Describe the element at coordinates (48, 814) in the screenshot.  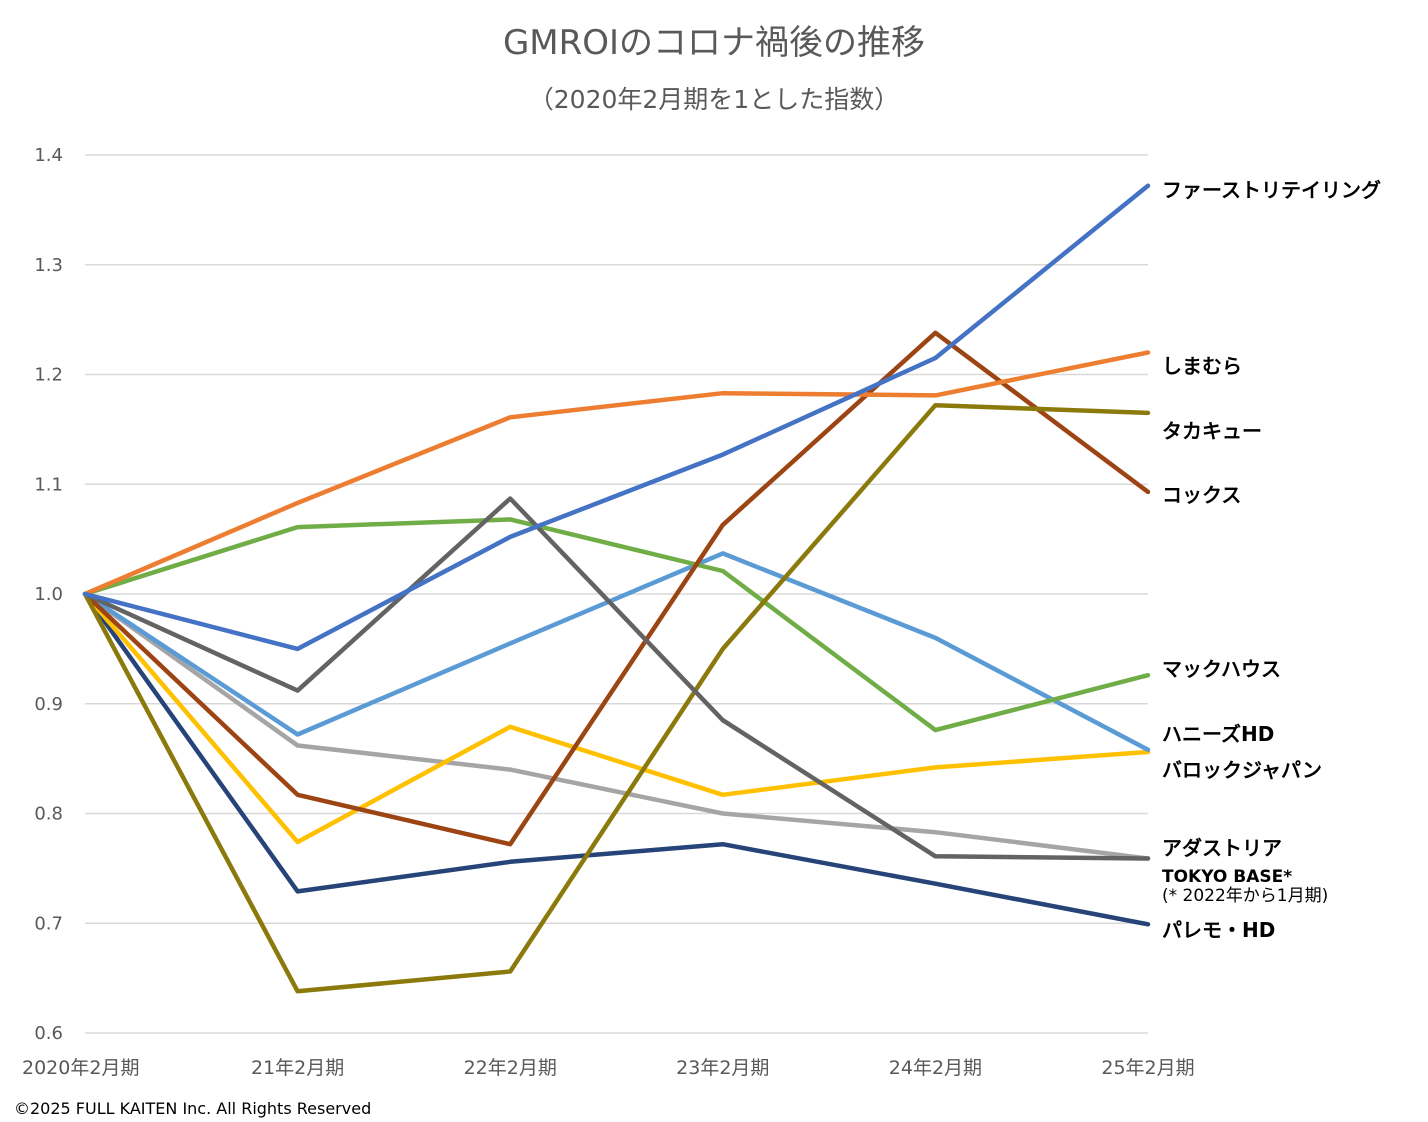
I see `y-tick-label: 0.8` at that location.